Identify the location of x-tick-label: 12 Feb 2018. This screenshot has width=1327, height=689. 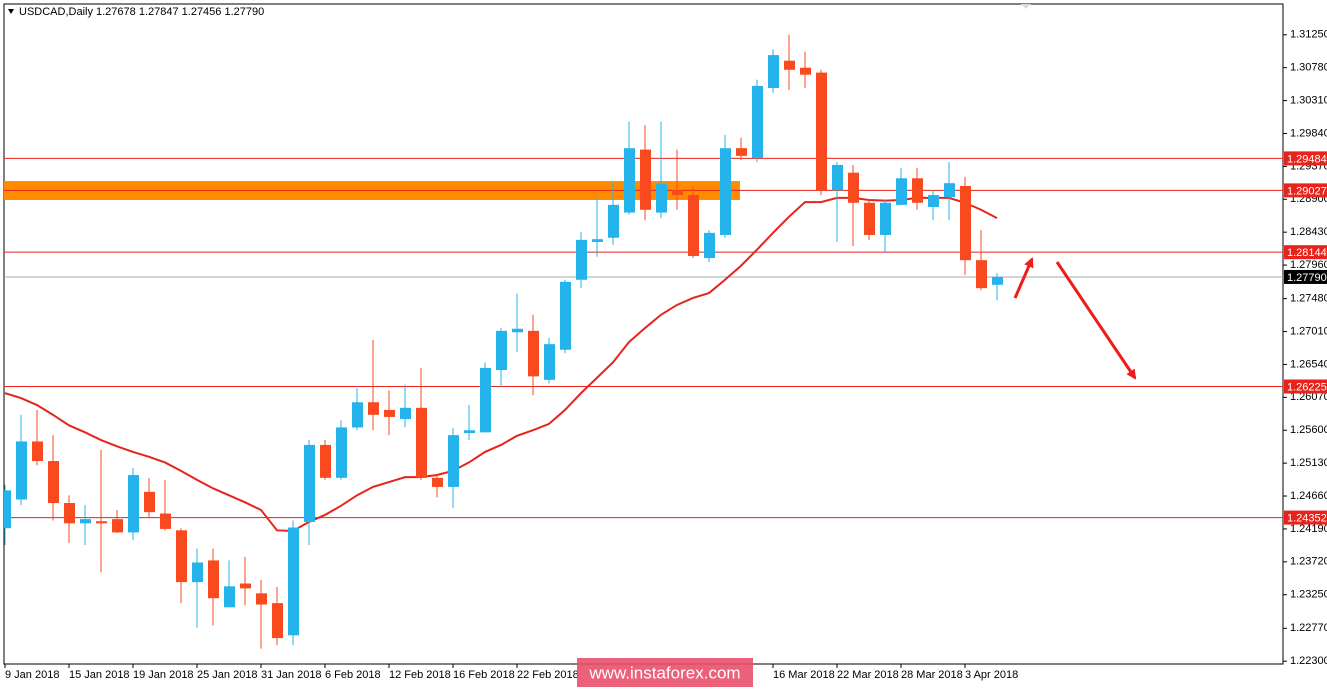
(420, 675).